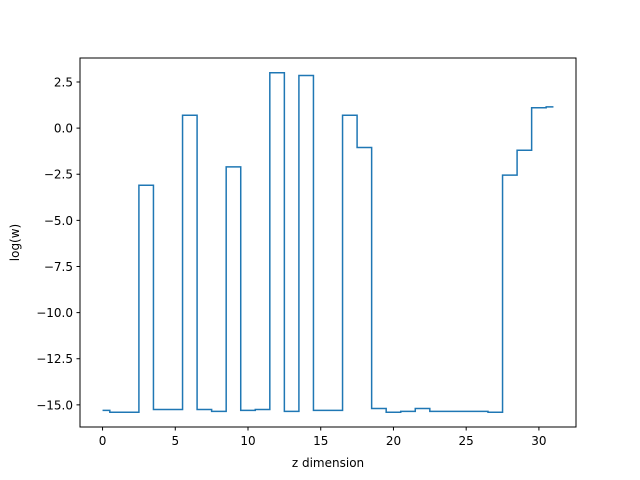  Describe the element at coordinates (58, 175) in the screenshot. I see `y-tick-label: −2.5` at that location.